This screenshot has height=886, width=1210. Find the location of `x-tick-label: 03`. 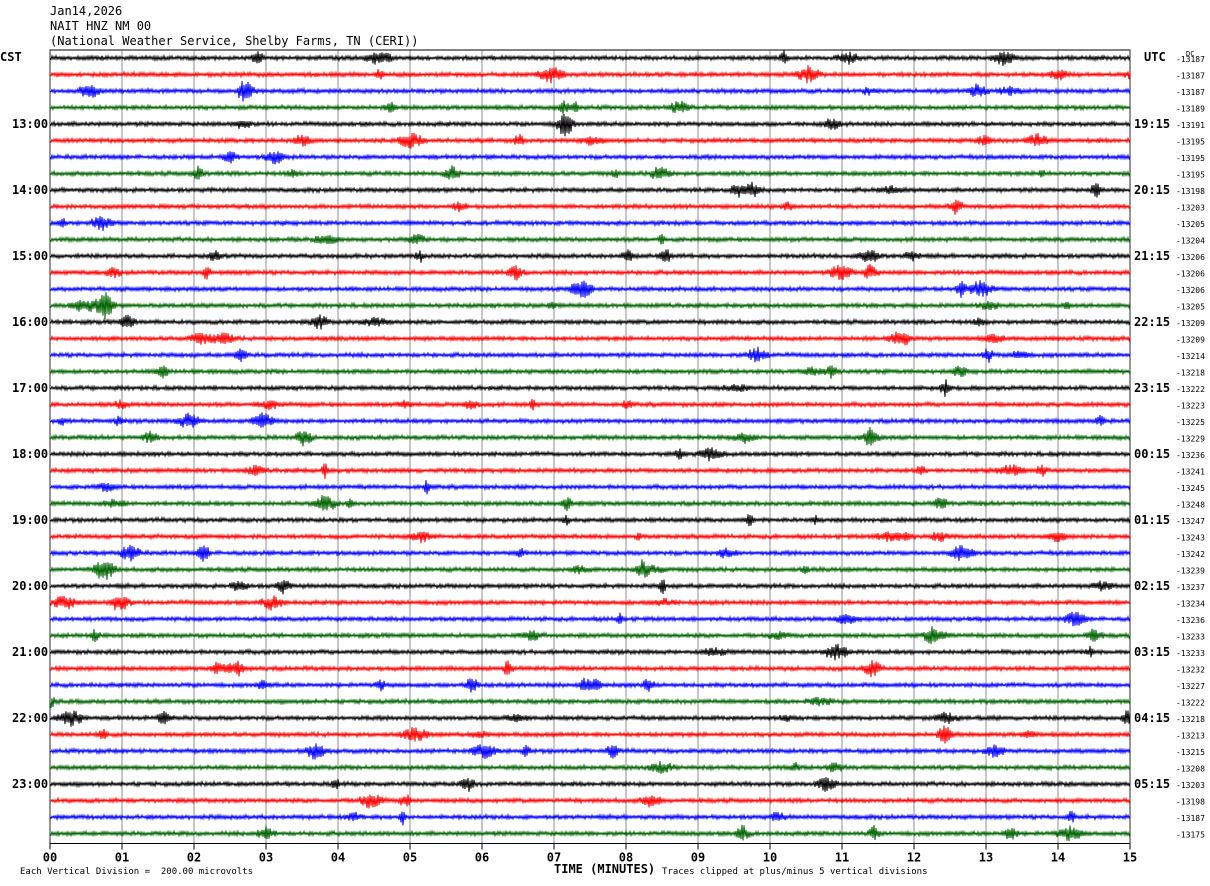

x-tick-label: 03 is located at coordinates (266, 858).